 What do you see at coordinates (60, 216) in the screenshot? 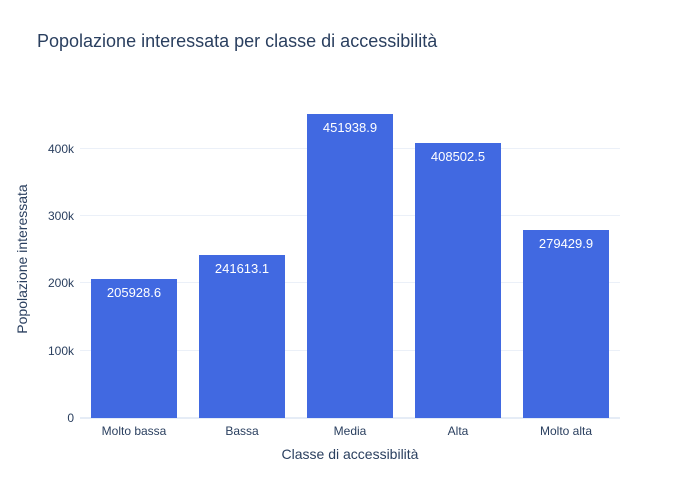
I see `y-tick-label: 300k` at bounding box center [60, 216].